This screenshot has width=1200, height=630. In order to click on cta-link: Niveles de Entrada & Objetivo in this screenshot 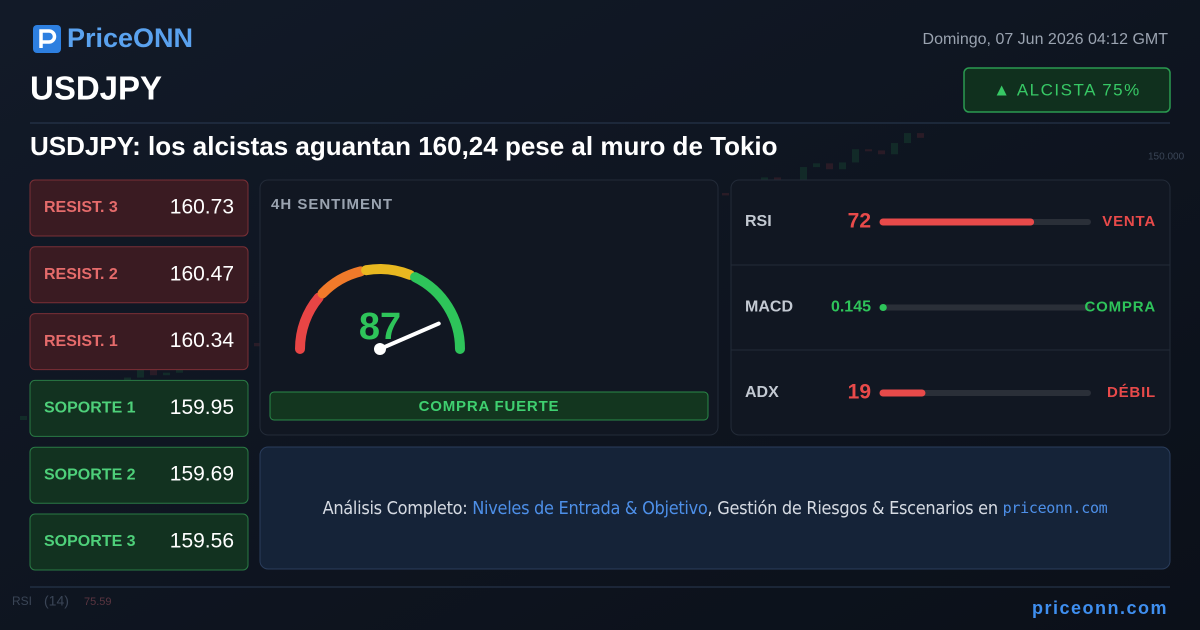, I will do `click(590, 508)`.